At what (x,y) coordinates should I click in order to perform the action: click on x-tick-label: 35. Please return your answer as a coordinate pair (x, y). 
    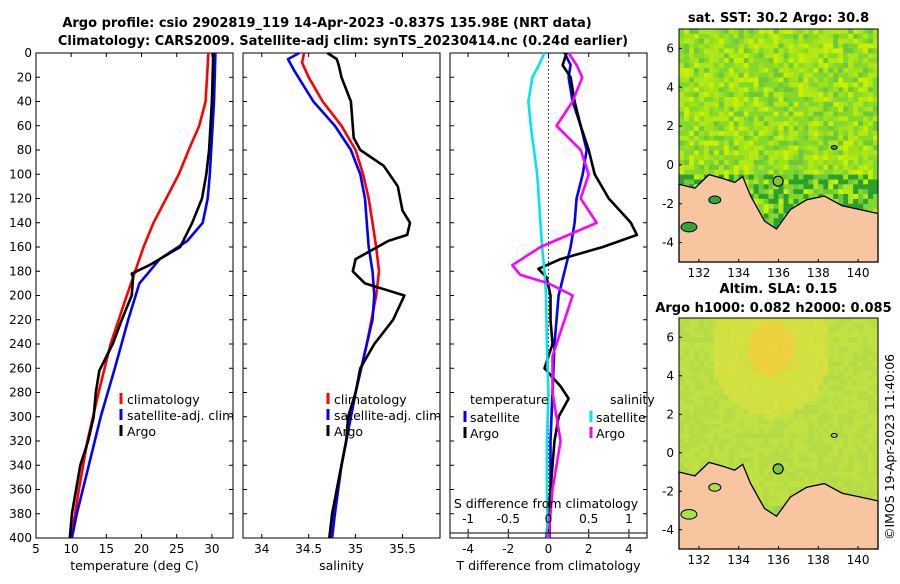
    Looking at the image, I should click on (355, 549).